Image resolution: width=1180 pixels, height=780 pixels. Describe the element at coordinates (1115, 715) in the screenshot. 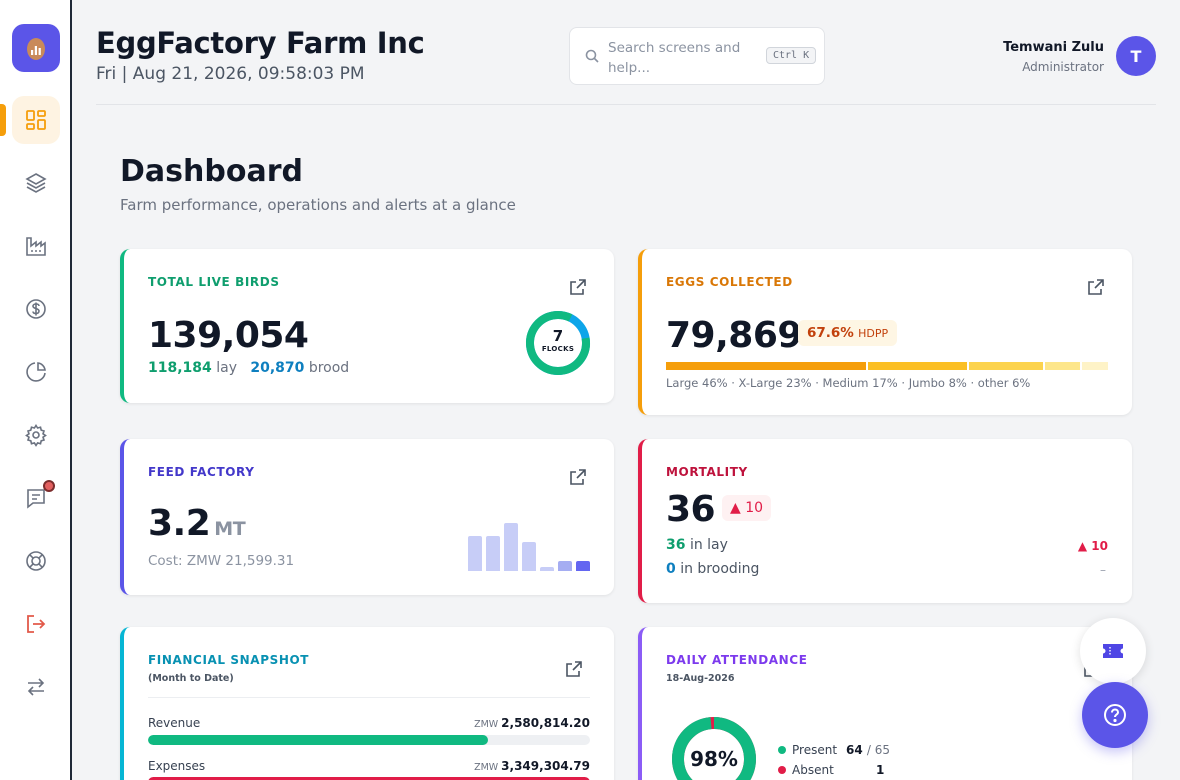

I see `help-fab-button` at that location.